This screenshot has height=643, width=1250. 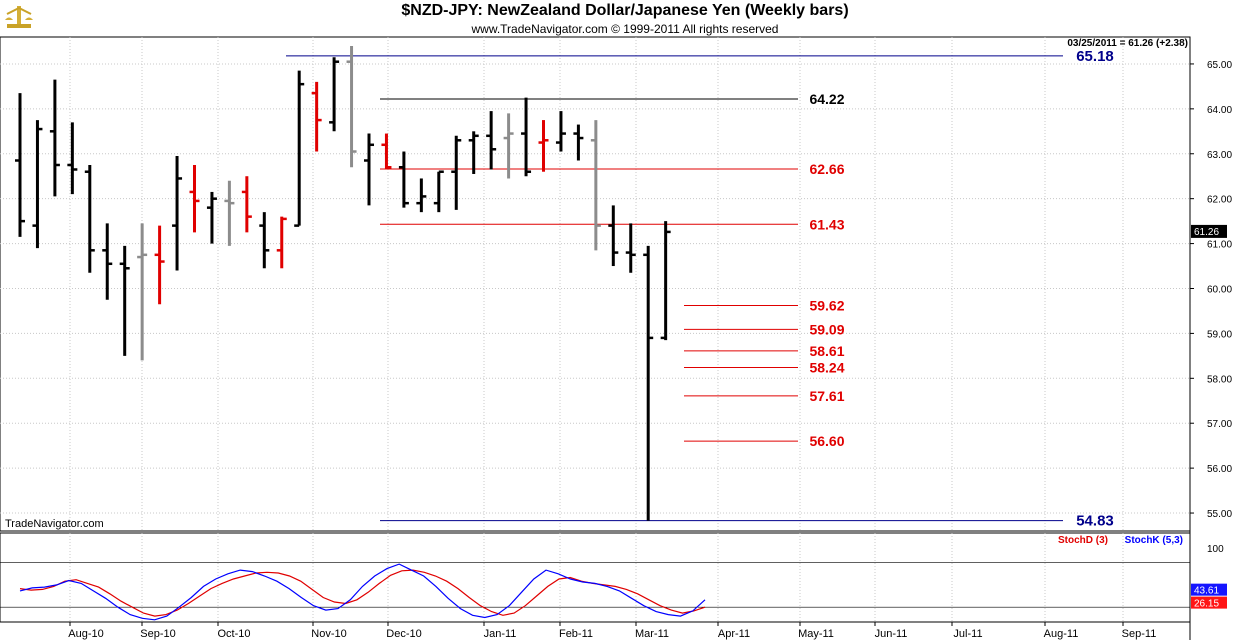 What do you see at coordinates (1219, 155) in the screenshot?
I see `y-tick-label: 63.00` at bounding box center [1219, 155].